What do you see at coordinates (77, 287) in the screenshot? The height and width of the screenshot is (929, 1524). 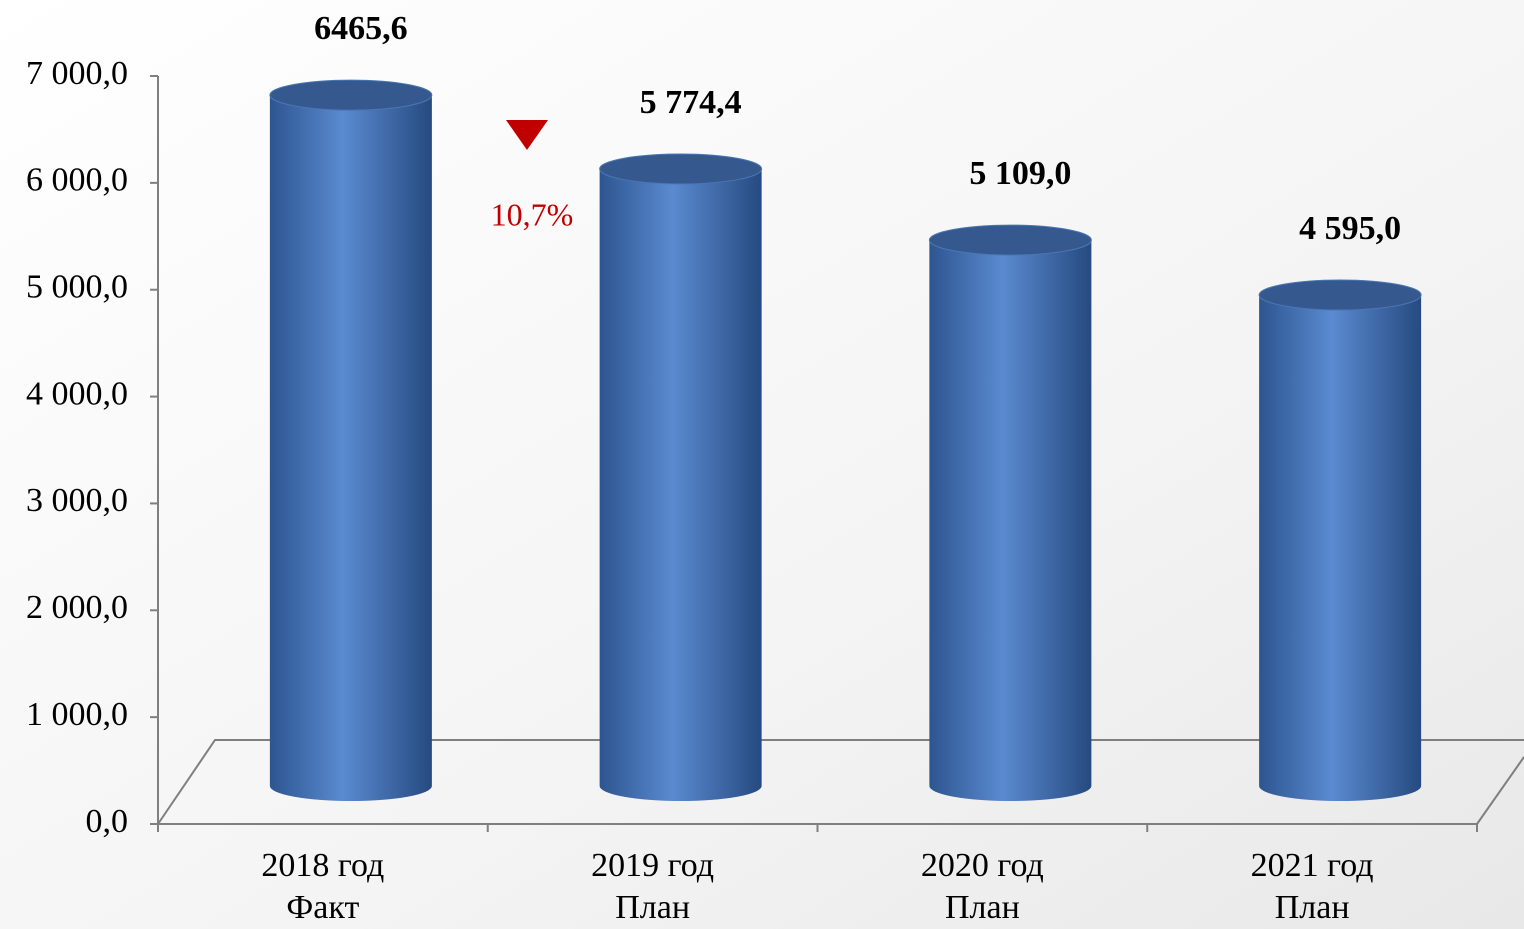 I see `y-tick-label: 5 000,0` at bounding box center [77, 287].